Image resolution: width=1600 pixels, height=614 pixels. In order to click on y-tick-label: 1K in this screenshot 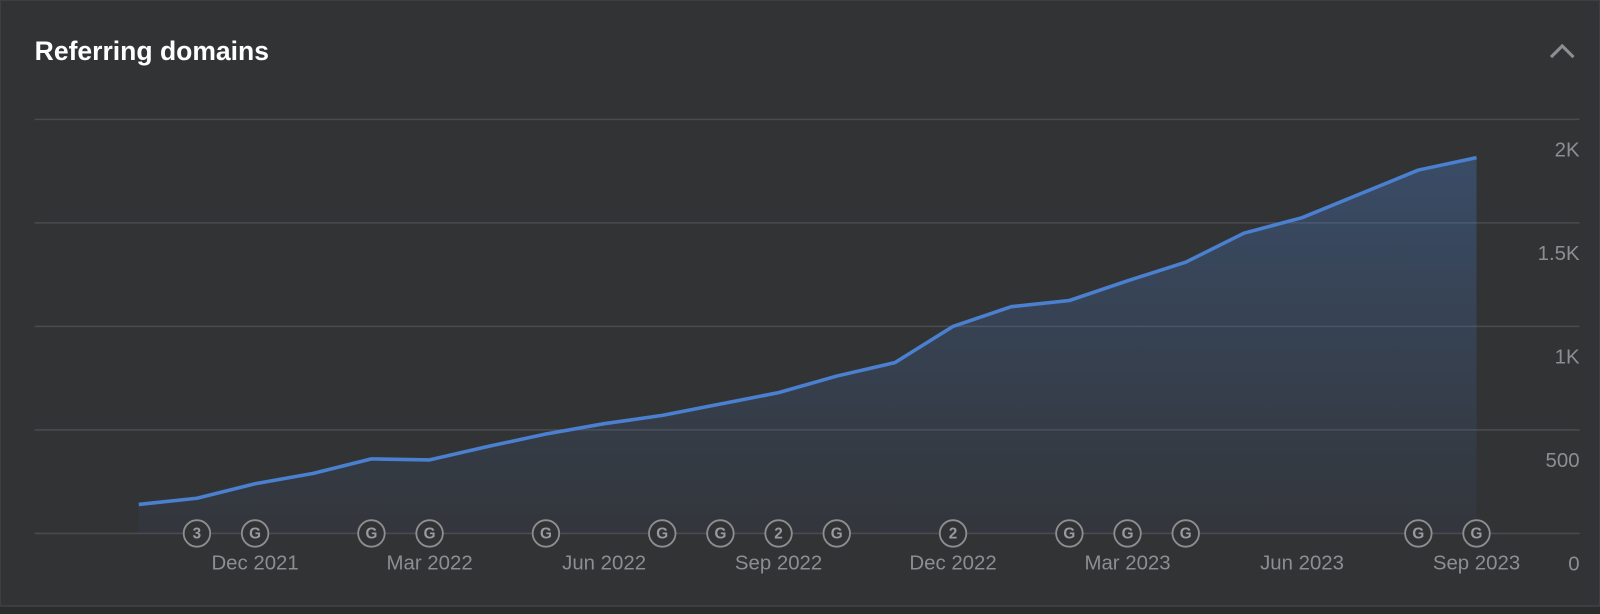, I will do `click(1567, 357)`.